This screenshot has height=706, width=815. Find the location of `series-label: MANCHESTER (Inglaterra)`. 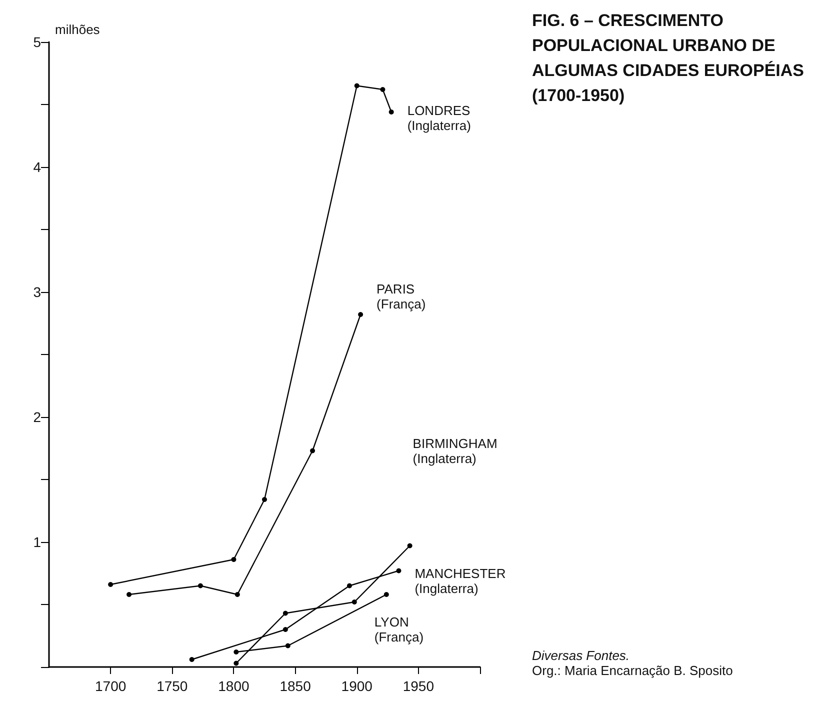

series-label: MANCHESTER (Inglaterra) is located at coordinates (460, 581).